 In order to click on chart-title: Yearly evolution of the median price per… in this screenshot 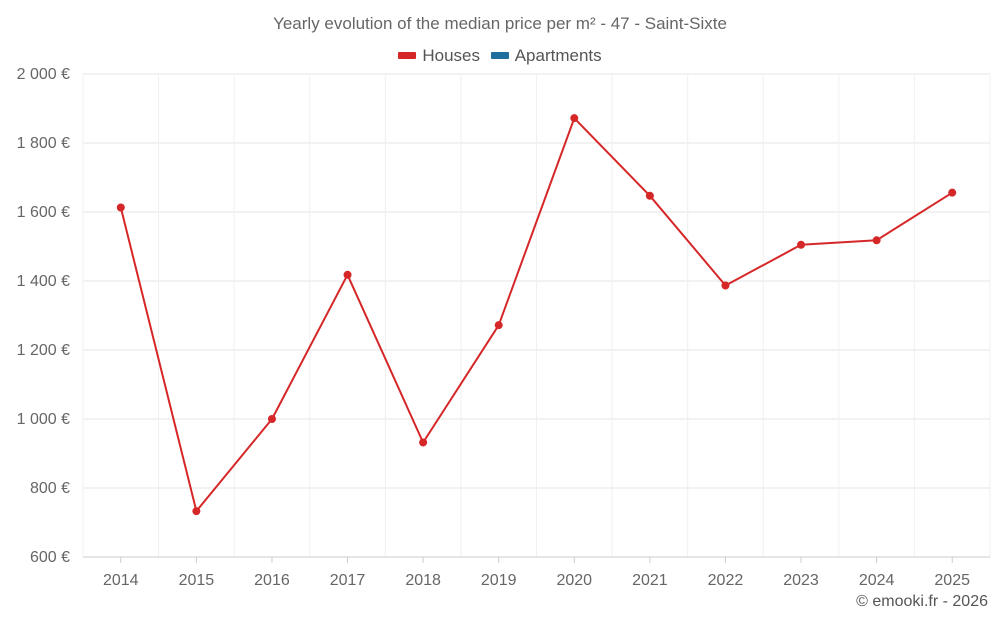, I will do `click(500, 23)`.